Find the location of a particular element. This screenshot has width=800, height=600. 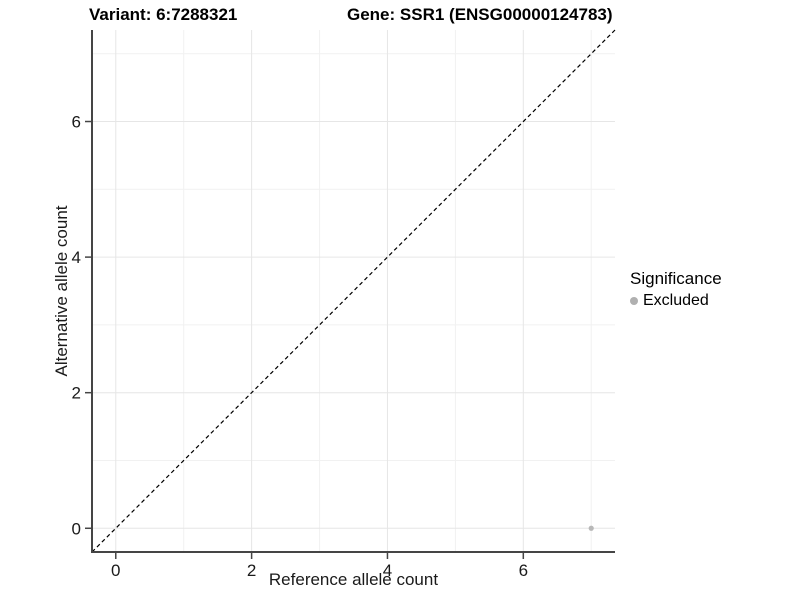

y-tick-label: 6 is located at coordinates (76, 122).